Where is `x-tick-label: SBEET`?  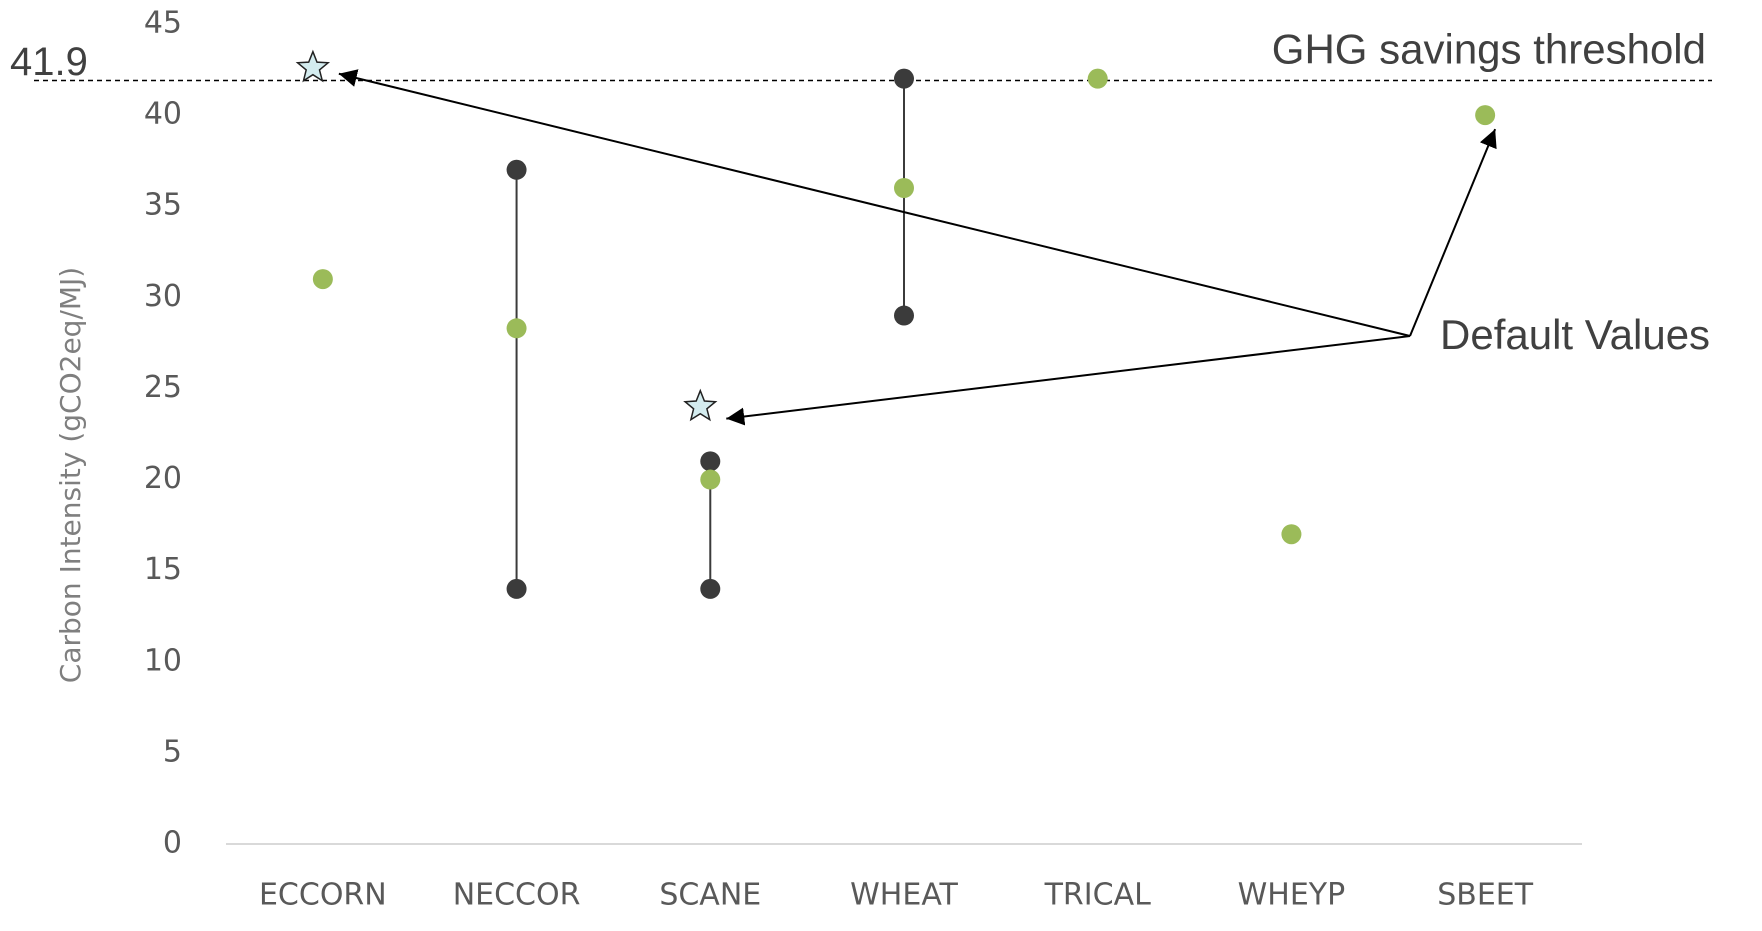
x-tick-label: SBEET is located at coordinates (1485, 895).